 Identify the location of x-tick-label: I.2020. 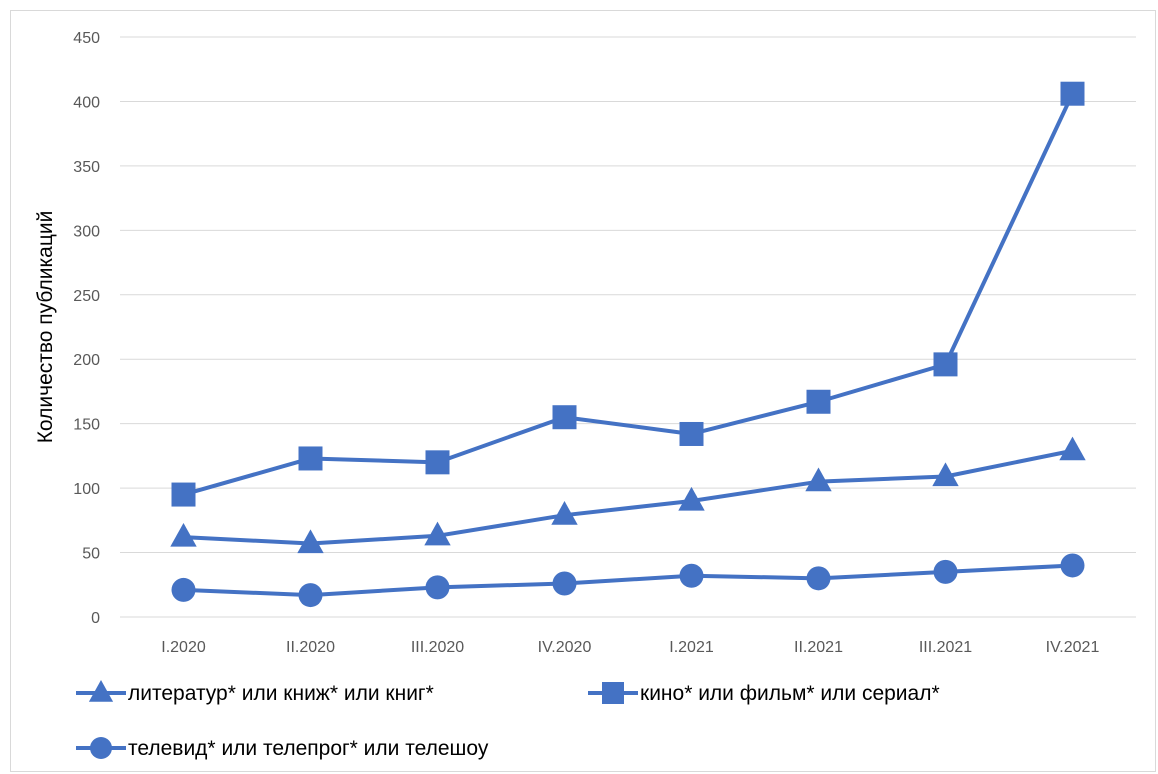
(183, 647).